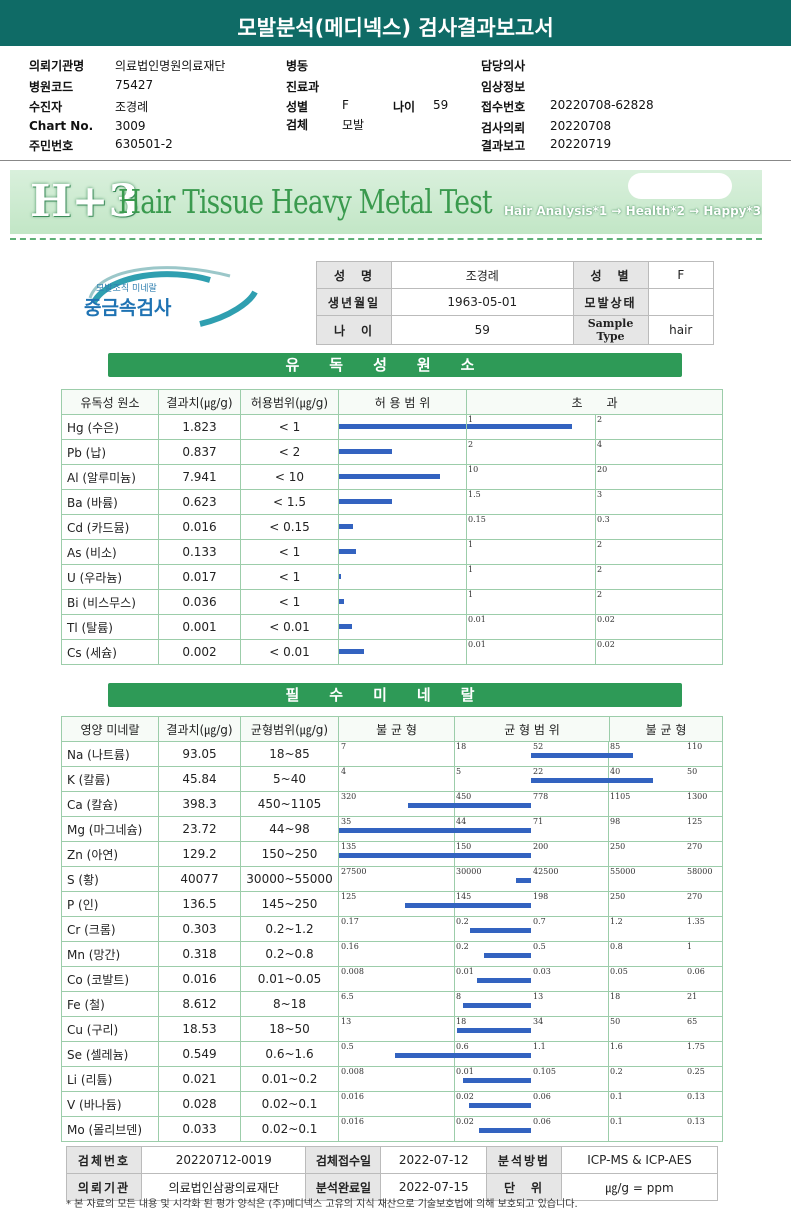 Image resolution: width=791 pixels, height=1216 pixels. I want to click on mineral-row: Cu (구리) 18.53 18~50 13 18 34 50 65, so click(392, 1029).